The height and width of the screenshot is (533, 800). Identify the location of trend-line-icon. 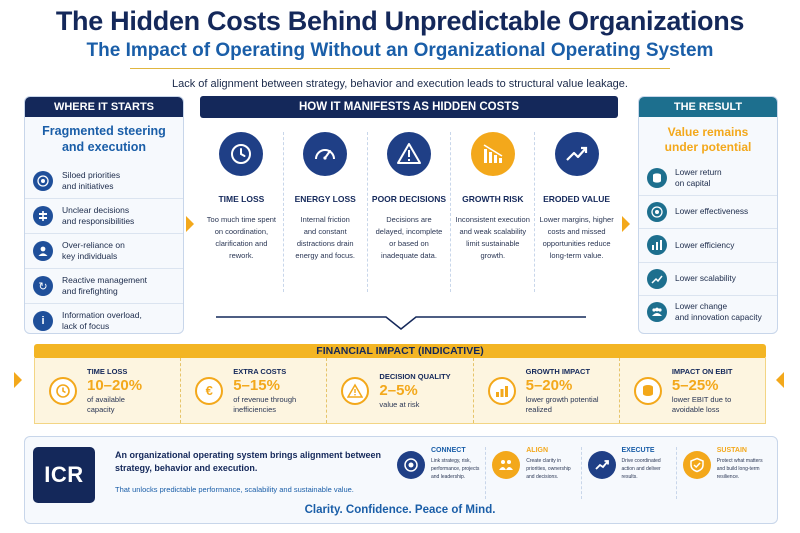
(576, 154).